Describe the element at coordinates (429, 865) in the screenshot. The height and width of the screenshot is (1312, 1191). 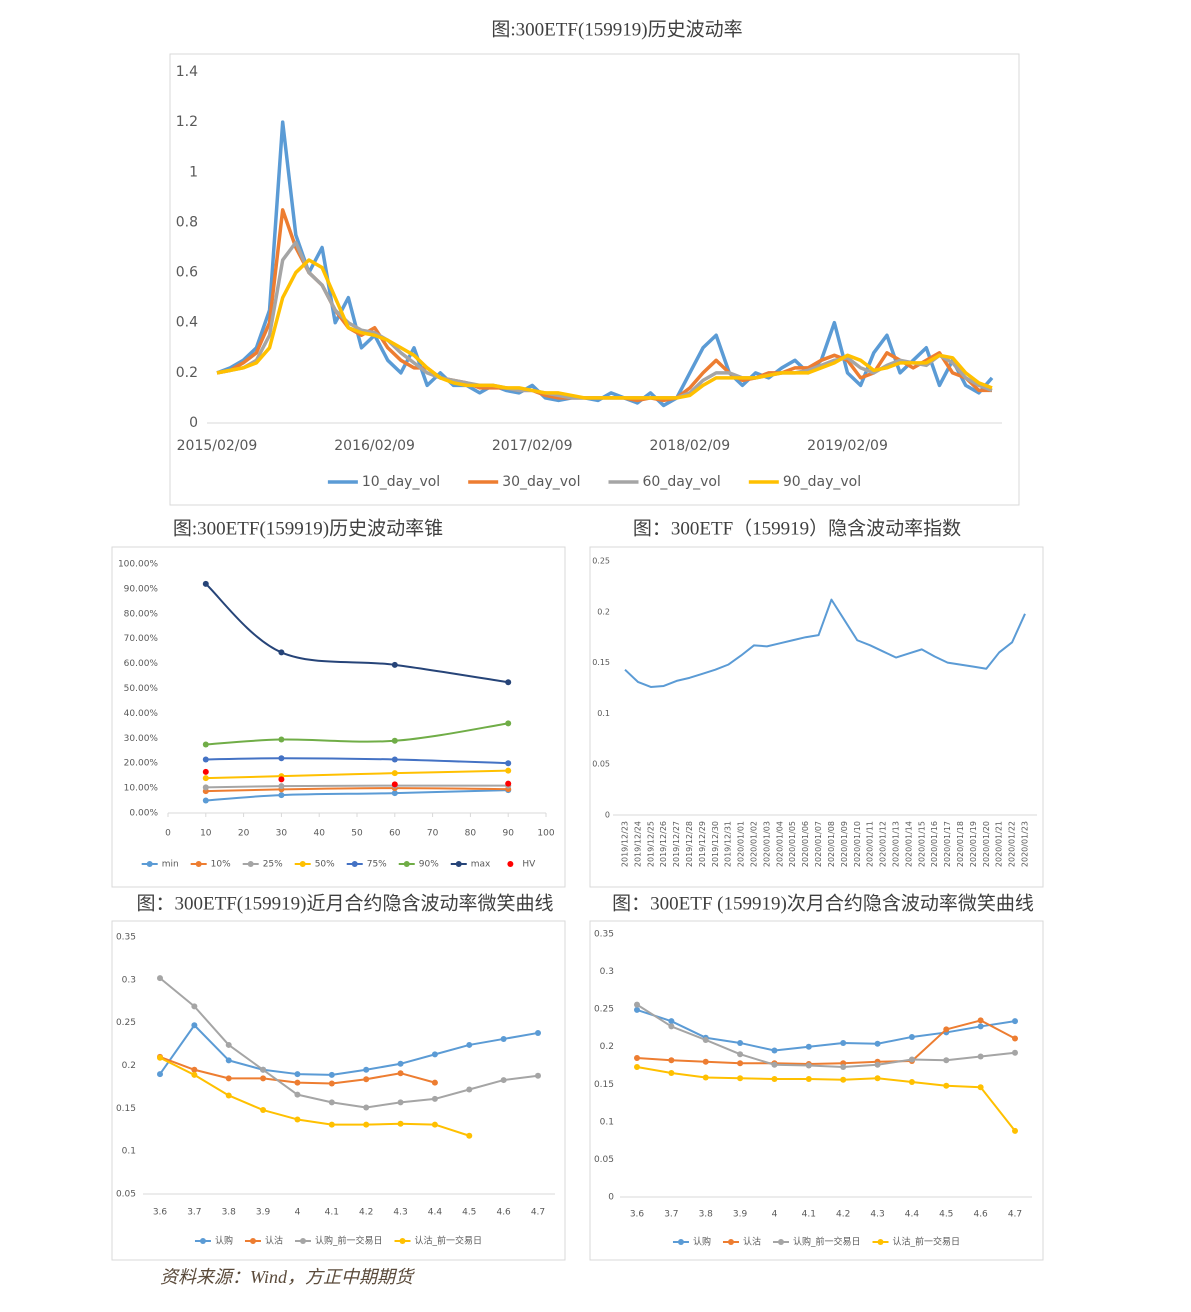
I see `legend-label: 90%` at that location.